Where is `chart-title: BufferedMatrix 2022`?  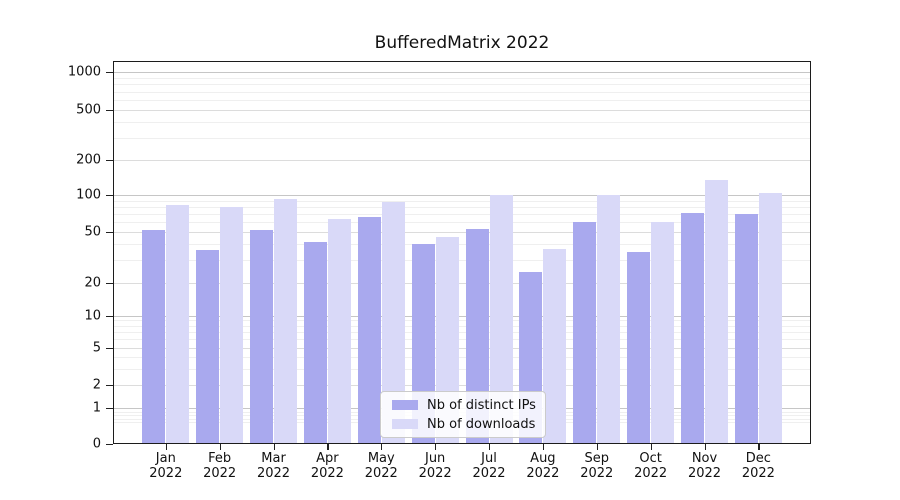 chart-title: BufferedMatrix 2022 is located at coordinates (462, 43).